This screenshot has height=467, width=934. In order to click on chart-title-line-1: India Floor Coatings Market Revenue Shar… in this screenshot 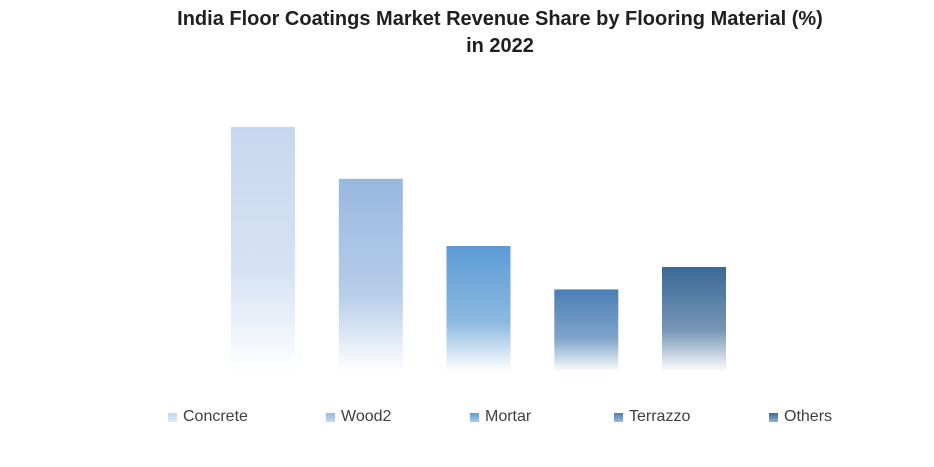, I will do `click(500, 19)`.